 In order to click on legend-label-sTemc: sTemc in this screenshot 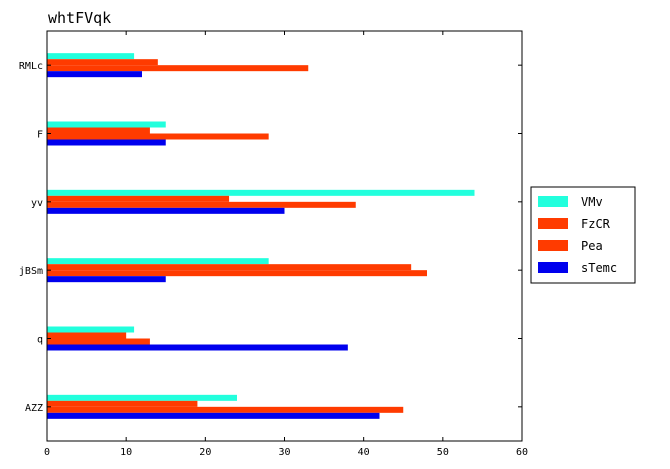, I will do `click(599, 268)`.